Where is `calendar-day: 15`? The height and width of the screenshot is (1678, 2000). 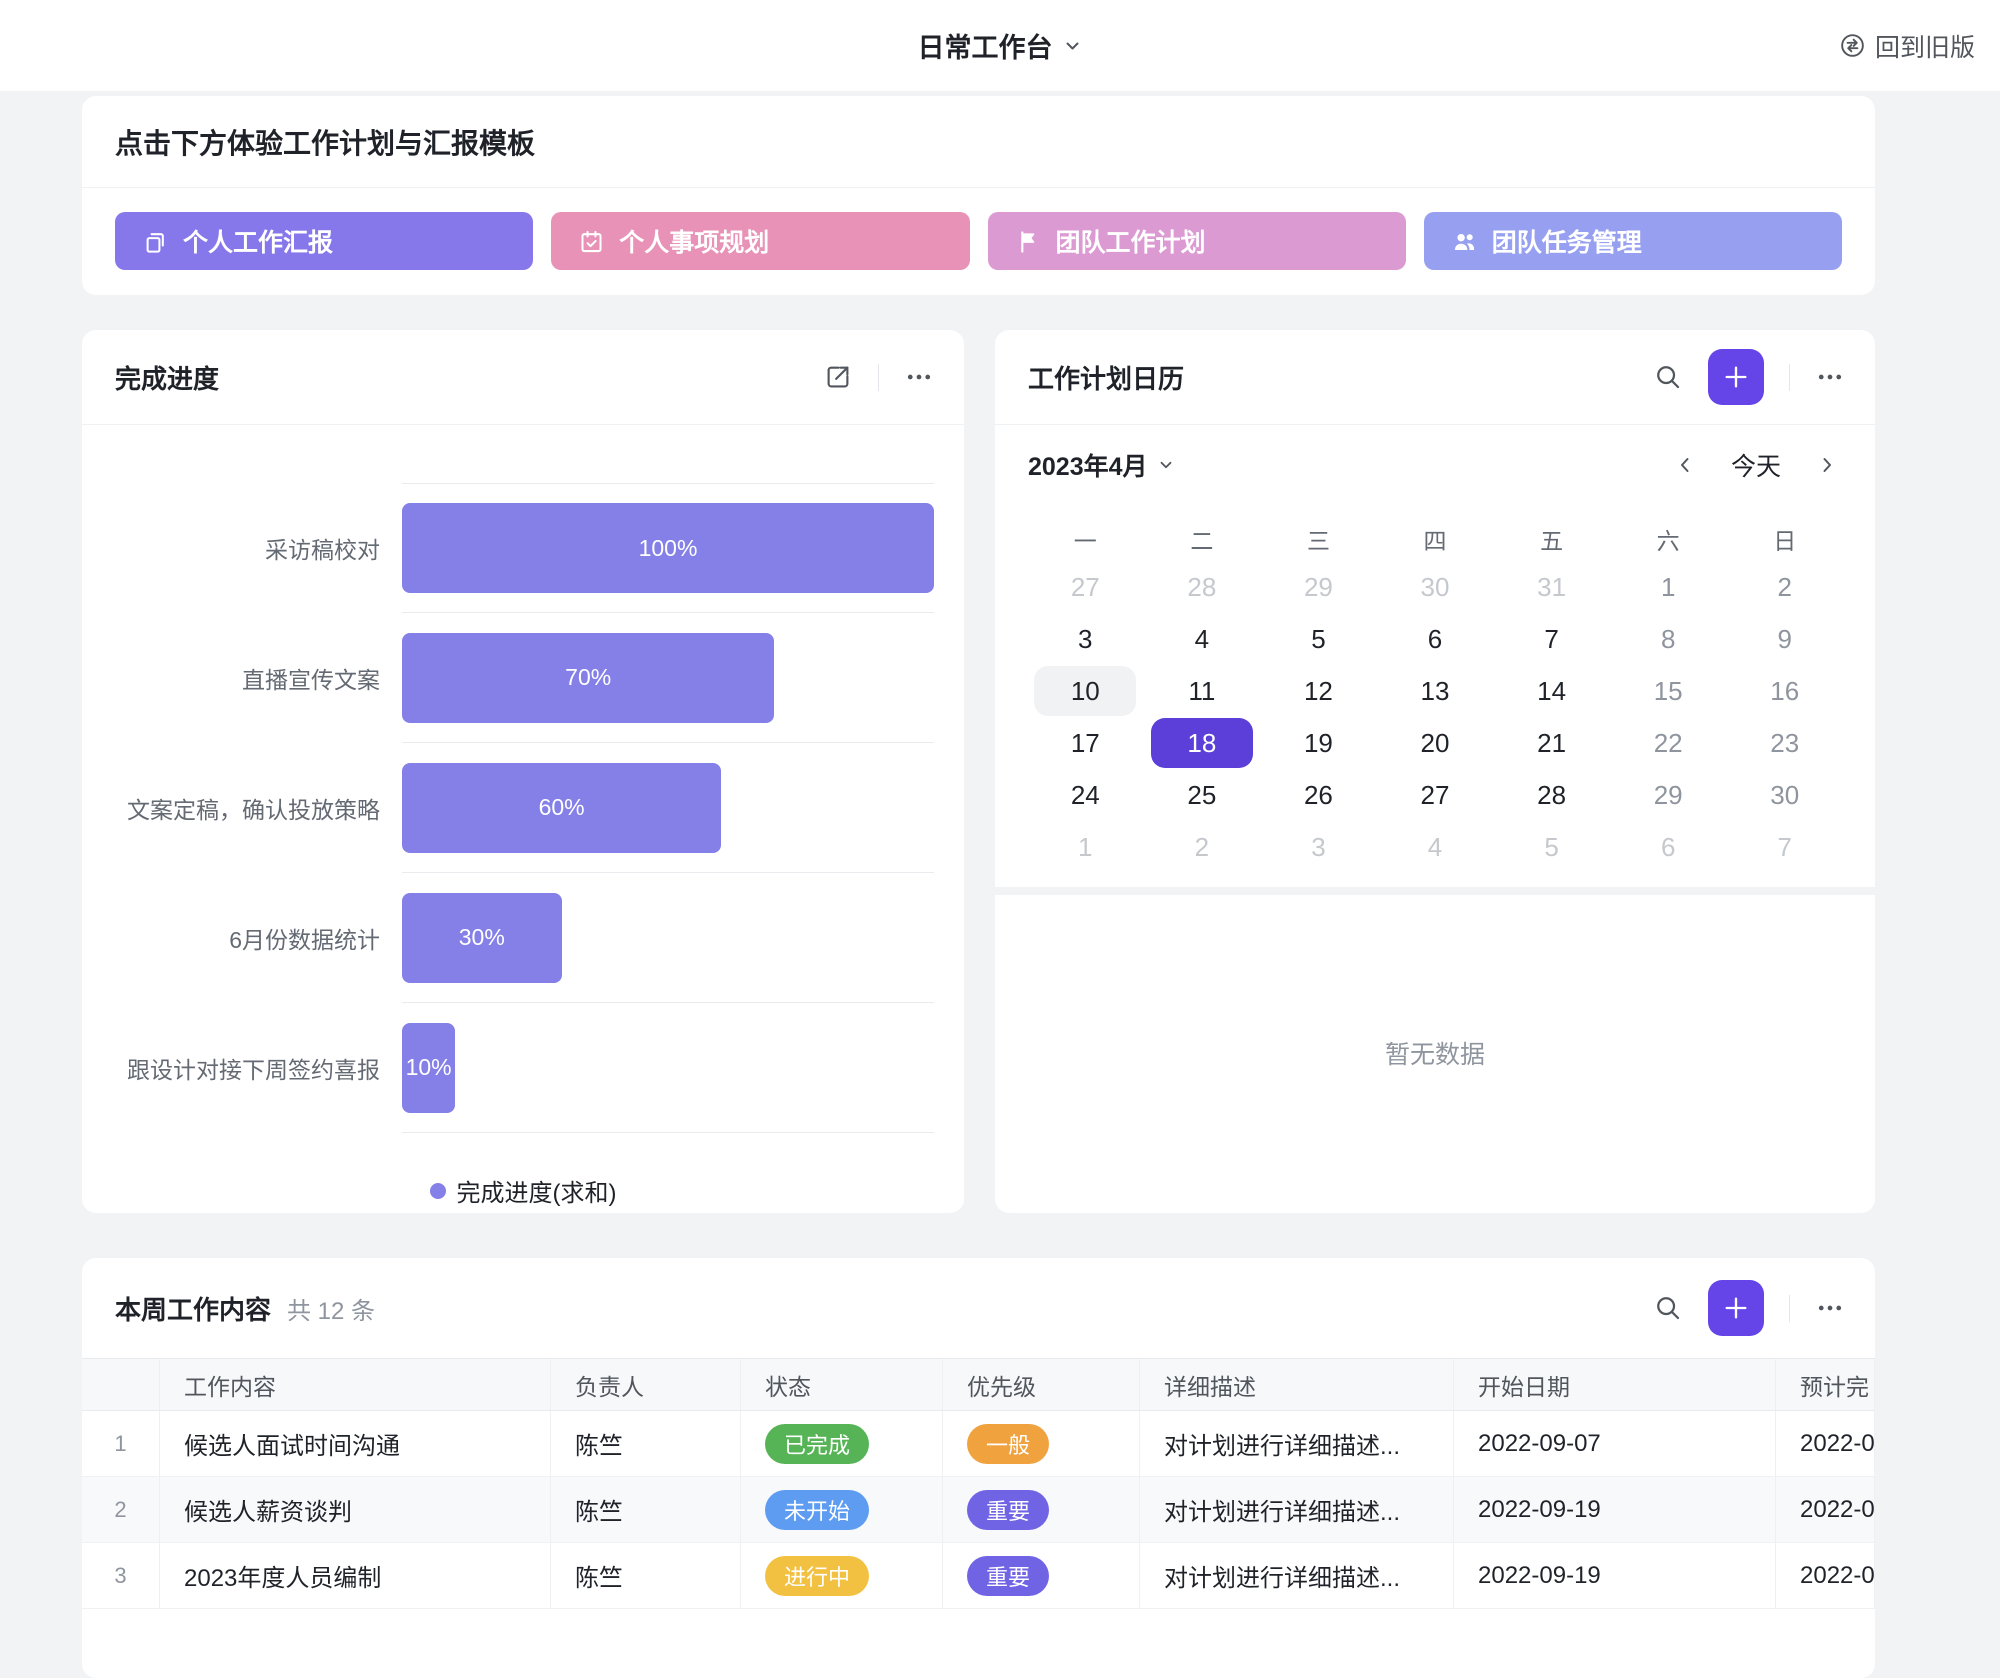
calendar-day: 15 is located at coordinates (1668, 691).